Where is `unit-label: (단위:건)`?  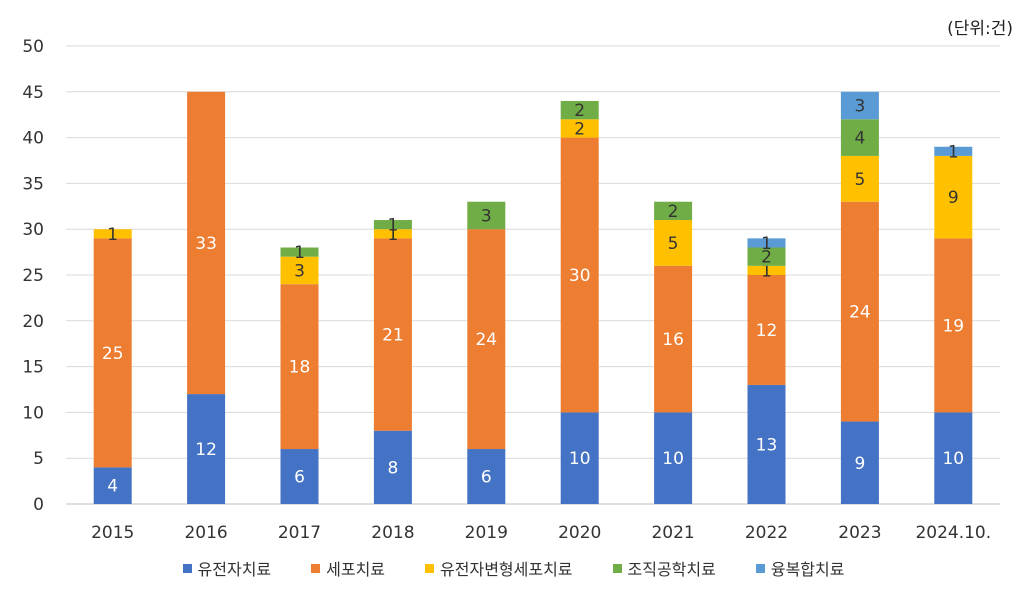
unit-label: (단위:건) is located at coordinates (980, 29).